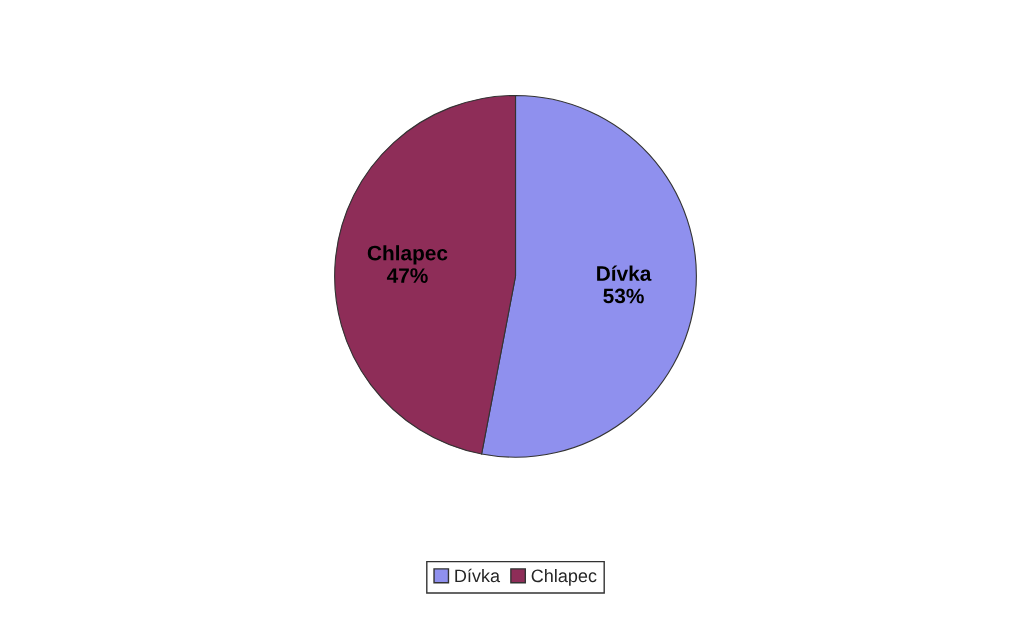 Image resolution: width=1031 pixels, height=628 pixels. I want to click on slice-label: Dívka, so click(624, 273).